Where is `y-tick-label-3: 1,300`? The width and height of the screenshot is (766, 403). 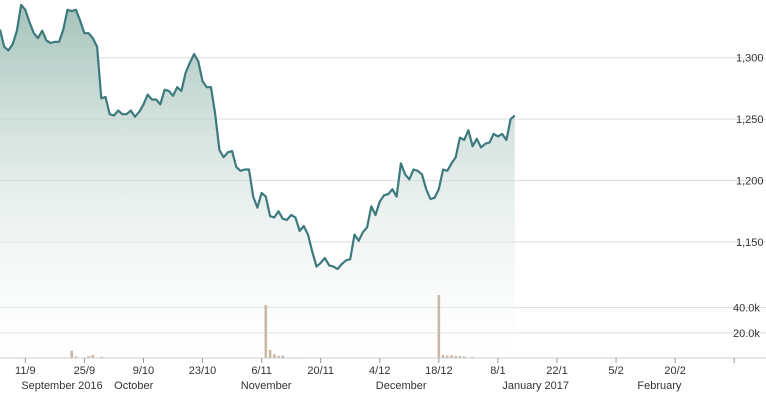 y-tick-label-3: 1,300 is located at coordinates (750, 59).